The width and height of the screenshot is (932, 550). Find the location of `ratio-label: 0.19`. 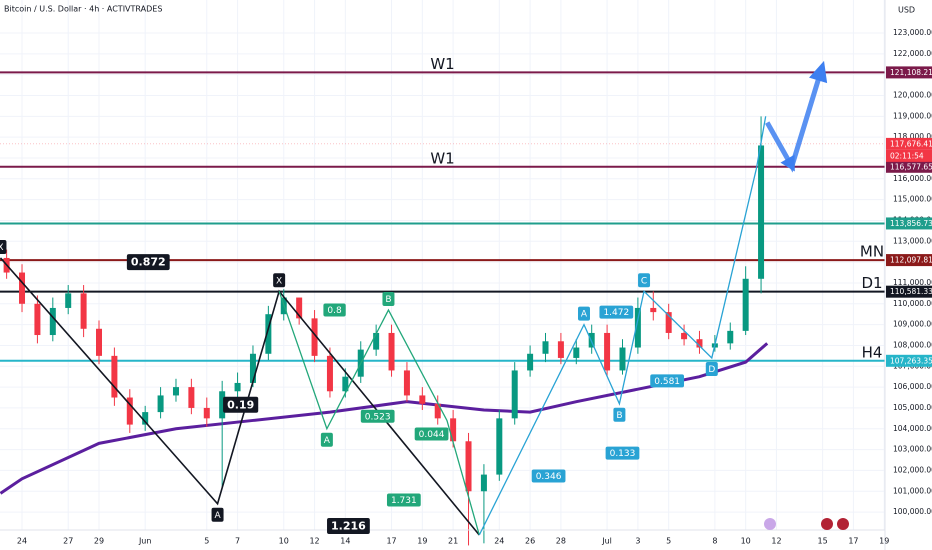

ratio-label: 0.19 is located at coordinates (240, 404).